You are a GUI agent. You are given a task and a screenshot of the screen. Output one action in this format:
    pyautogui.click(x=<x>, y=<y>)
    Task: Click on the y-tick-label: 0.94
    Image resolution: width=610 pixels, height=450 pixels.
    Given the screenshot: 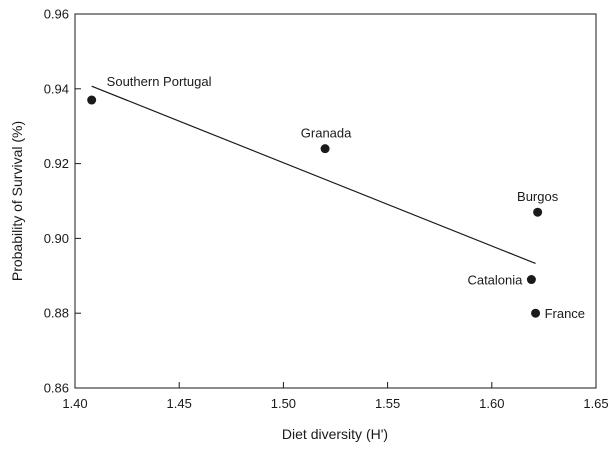 What is the action you would take?
    pyautogui.click(x=56, y=88)
    